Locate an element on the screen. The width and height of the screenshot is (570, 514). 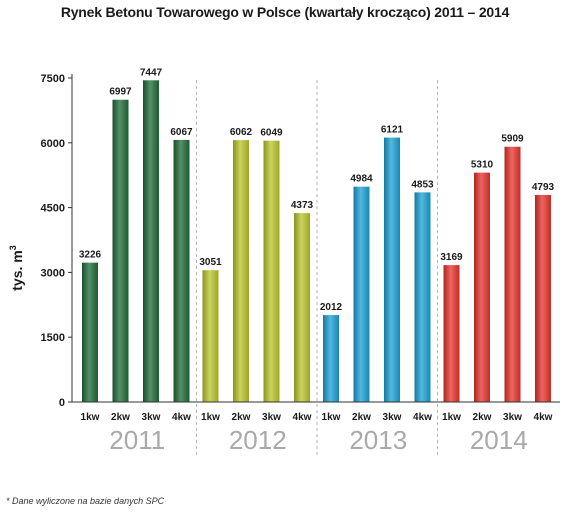
bar-2011-2kw is located at coordinates (120, 250).